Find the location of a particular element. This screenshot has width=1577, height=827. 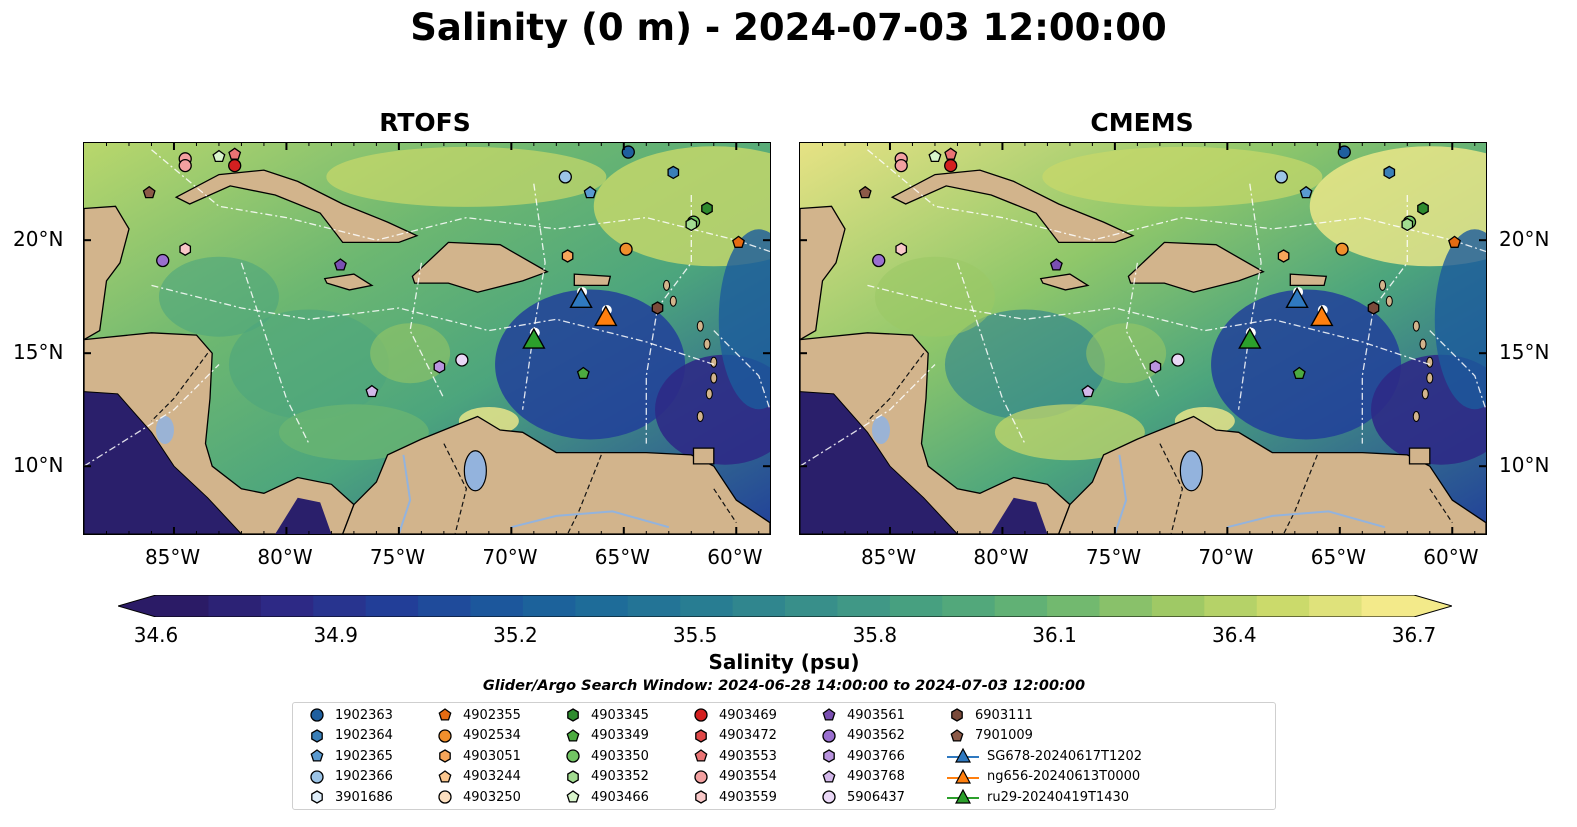

legend-entry: 5906437 is located at coordinates (861, 797).